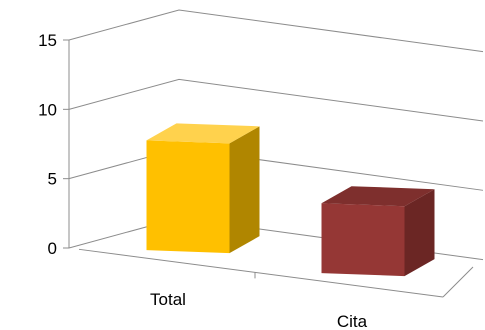 The image size is (485, 330). I want to click on y-tick-label: 5, so click(52, 179).